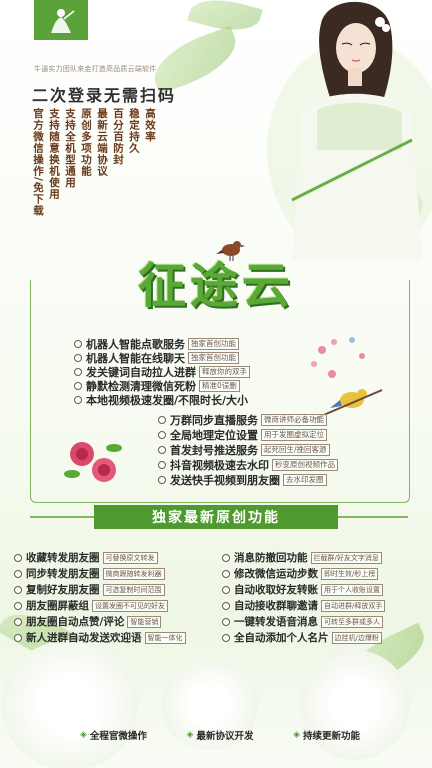  Describe the element at coordinates (113, 735) in the screenshot. I see `bottom-item: ◈ 全程官微操作` at that location.